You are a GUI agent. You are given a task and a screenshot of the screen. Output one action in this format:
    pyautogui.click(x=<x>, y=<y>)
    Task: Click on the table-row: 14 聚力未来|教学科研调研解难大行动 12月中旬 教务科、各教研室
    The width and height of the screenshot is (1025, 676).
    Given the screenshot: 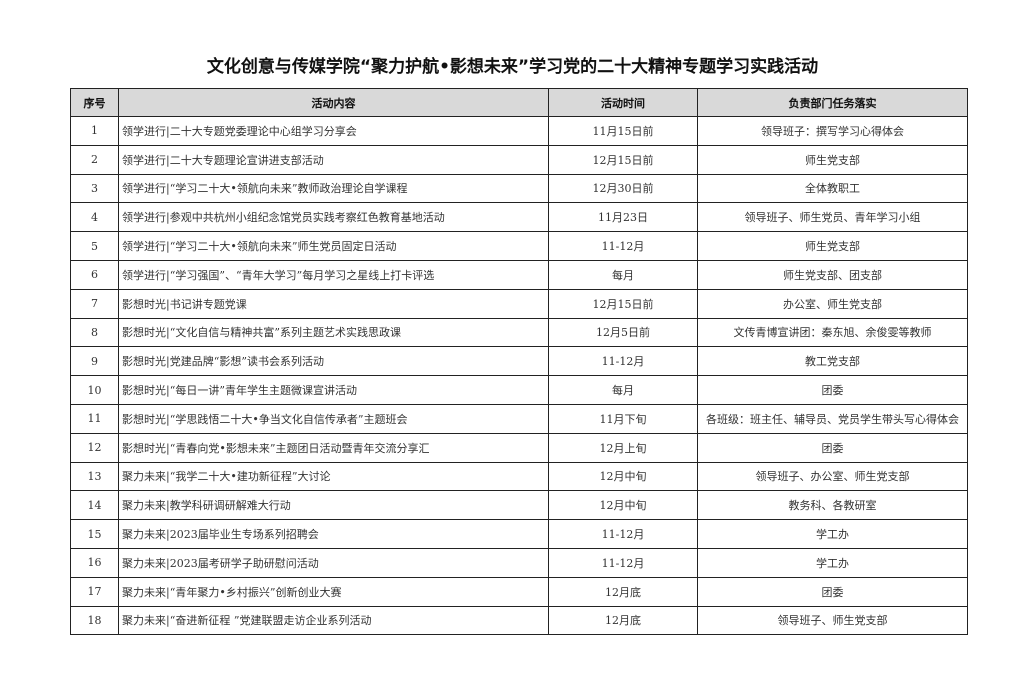 What is the action you would take?
    pyautogui.click(x=519, y=505)
    